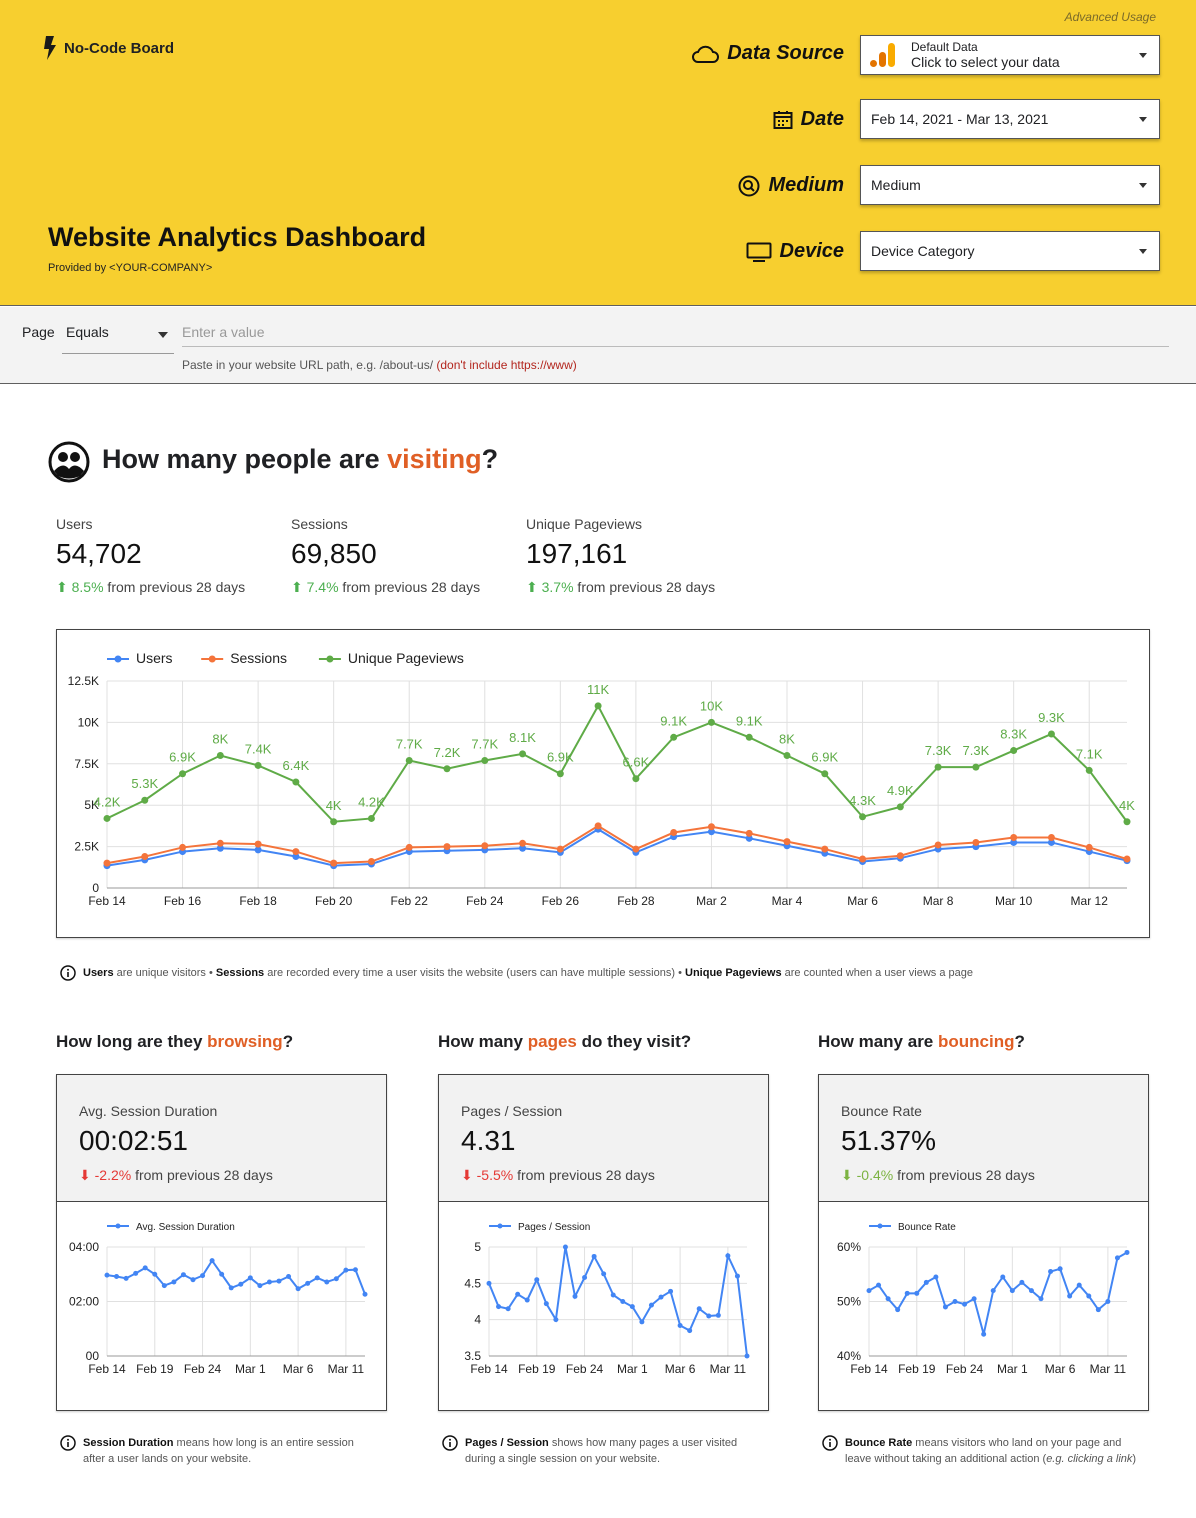 This screenshot has width=1196, height=1518. I want to click on date-label: Date, so click(767, 119).